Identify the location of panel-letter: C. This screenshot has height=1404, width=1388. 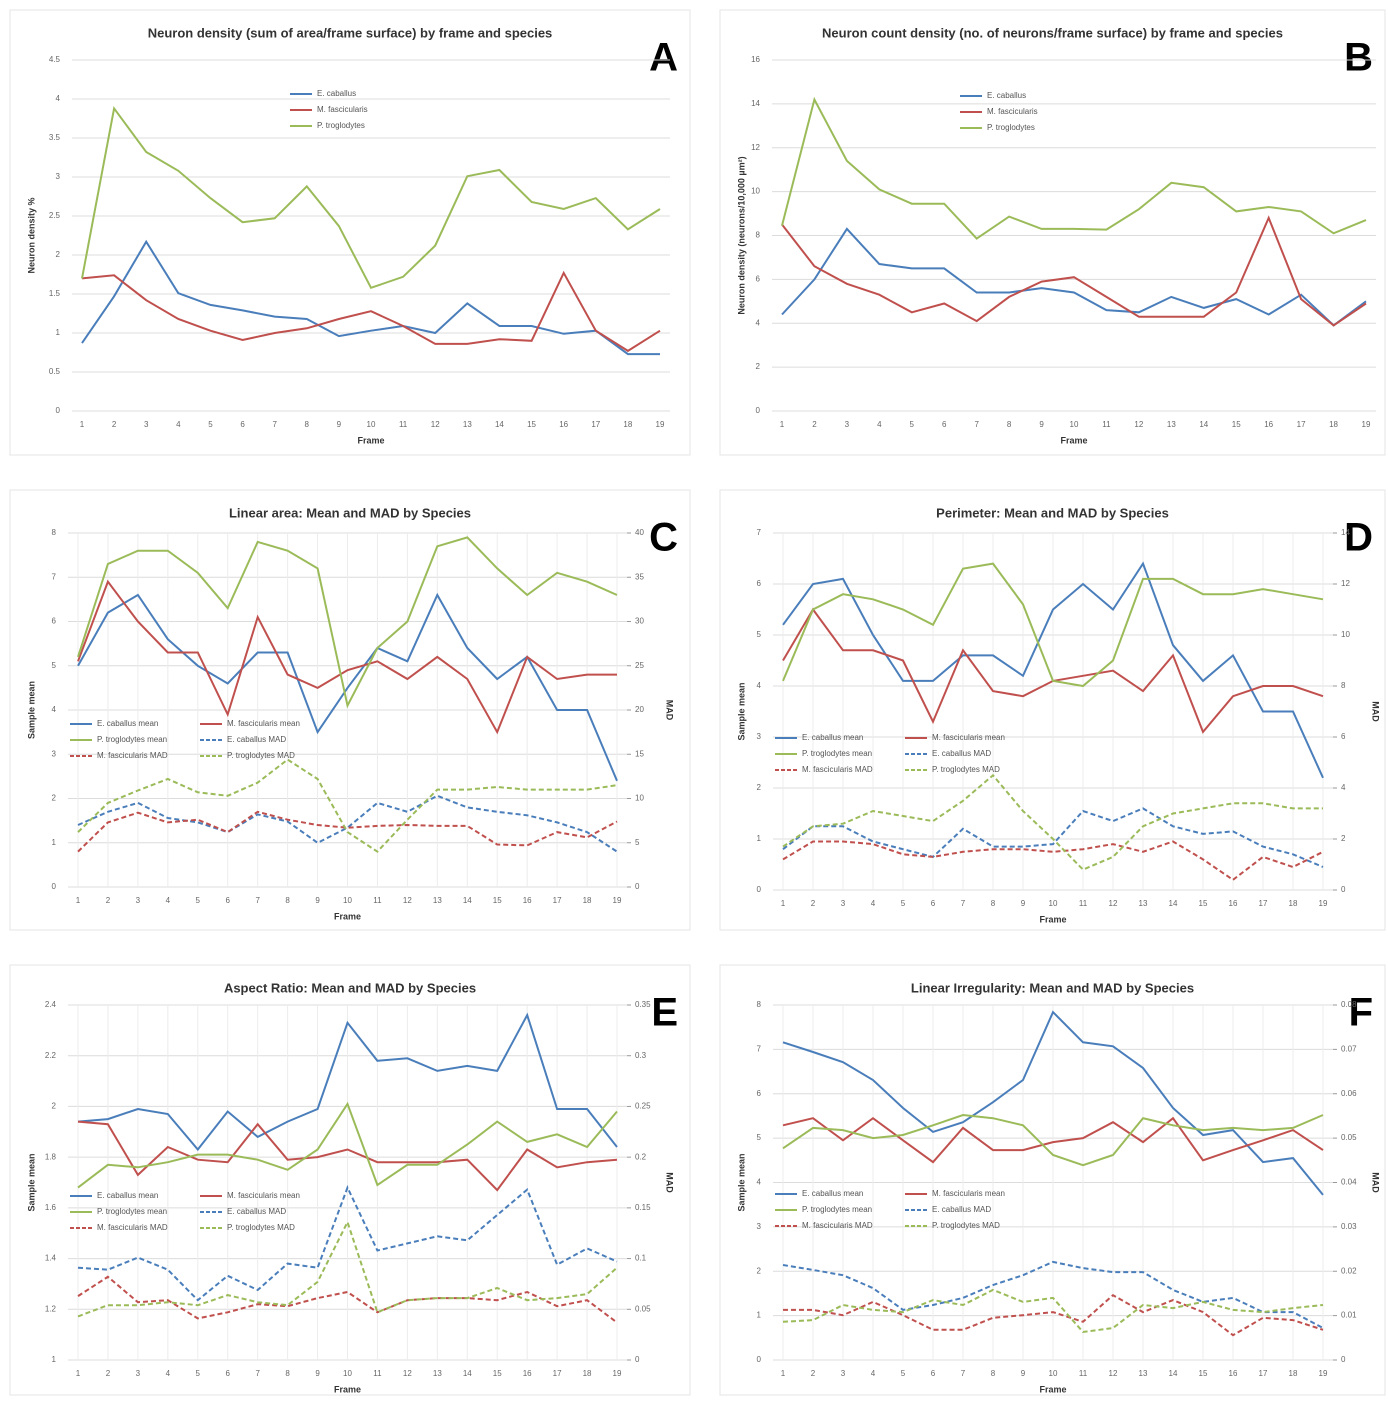
(663, 538).